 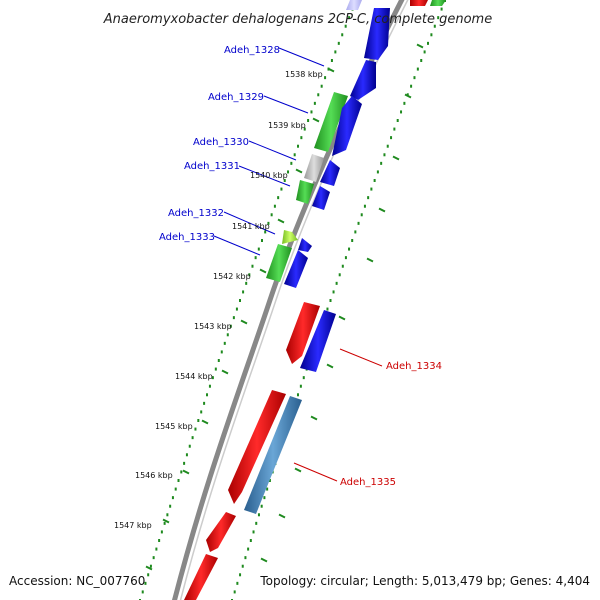 I want to click on gene-label-adeh-1332: Adeh_1332, so click(x=196, y=213).